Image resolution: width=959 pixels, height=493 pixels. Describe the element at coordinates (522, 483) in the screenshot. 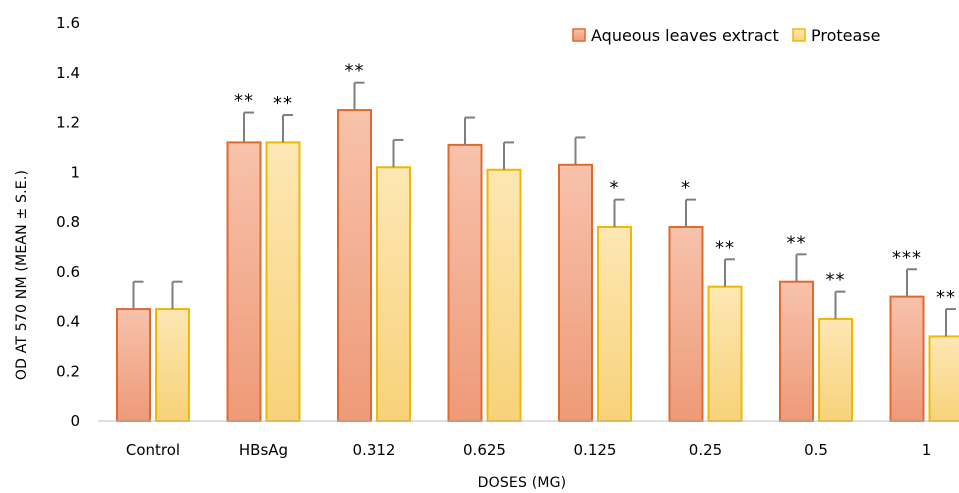

I see `x-axis-title: DOSES (MG)` at that location.